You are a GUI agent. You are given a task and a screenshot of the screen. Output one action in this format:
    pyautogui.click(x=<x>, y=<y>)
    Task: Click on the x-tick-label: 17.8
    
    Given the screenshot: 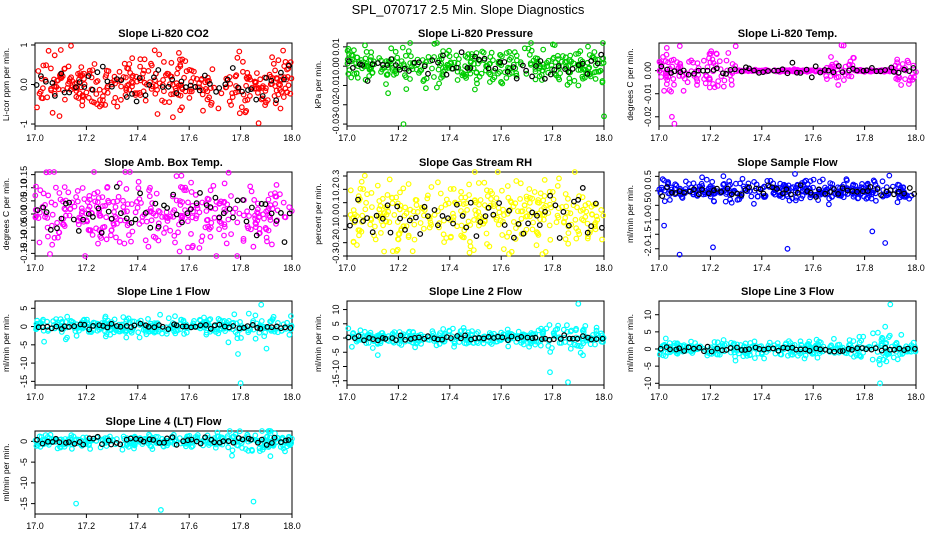 What is the action you would take?
    pyautogui.click(x=241, y=138)
    